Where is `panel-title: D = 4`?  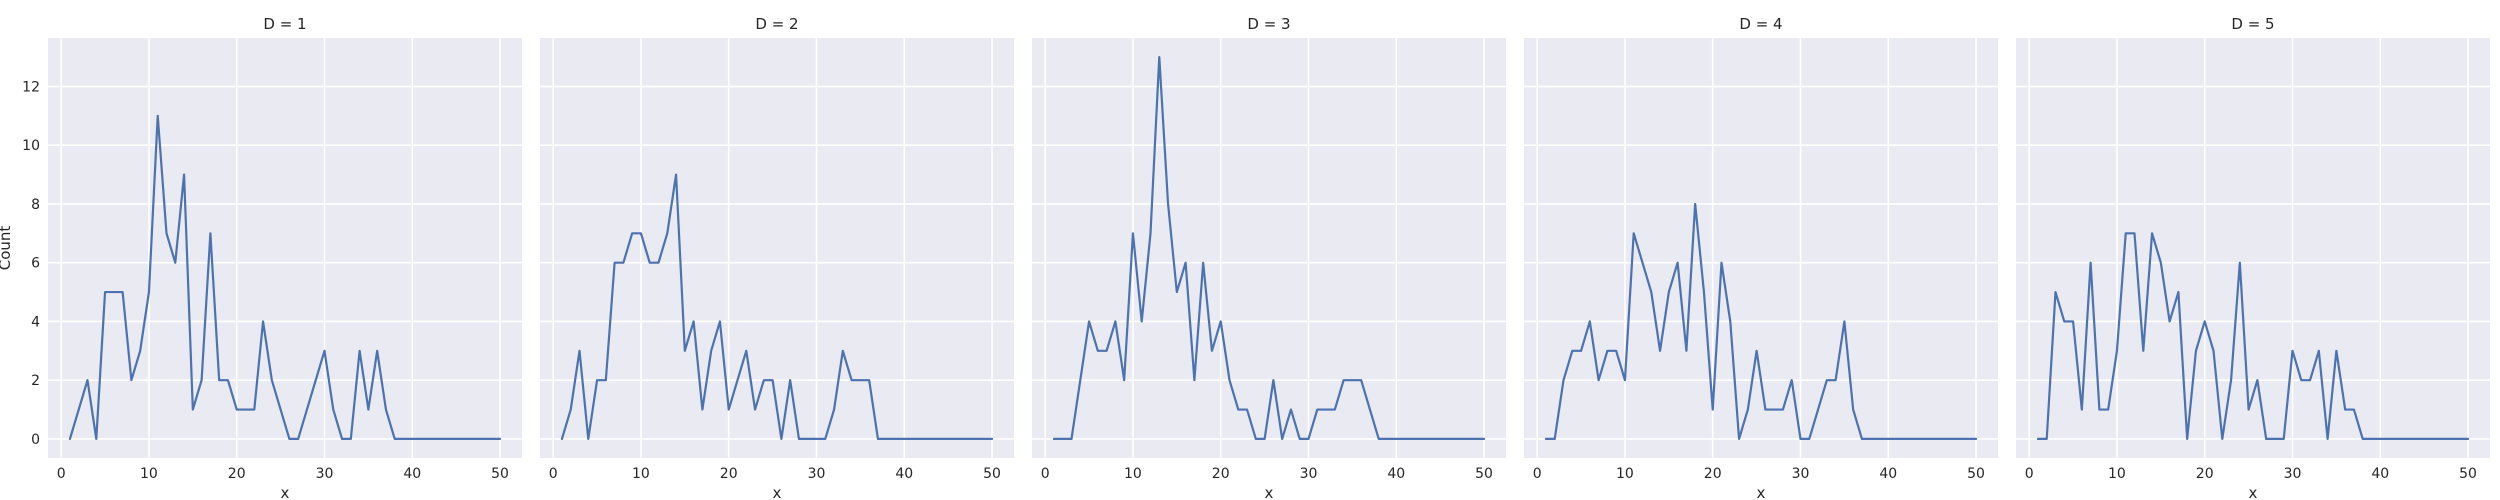 panel-title: D = 4 is located at coordinates (1760, 24).